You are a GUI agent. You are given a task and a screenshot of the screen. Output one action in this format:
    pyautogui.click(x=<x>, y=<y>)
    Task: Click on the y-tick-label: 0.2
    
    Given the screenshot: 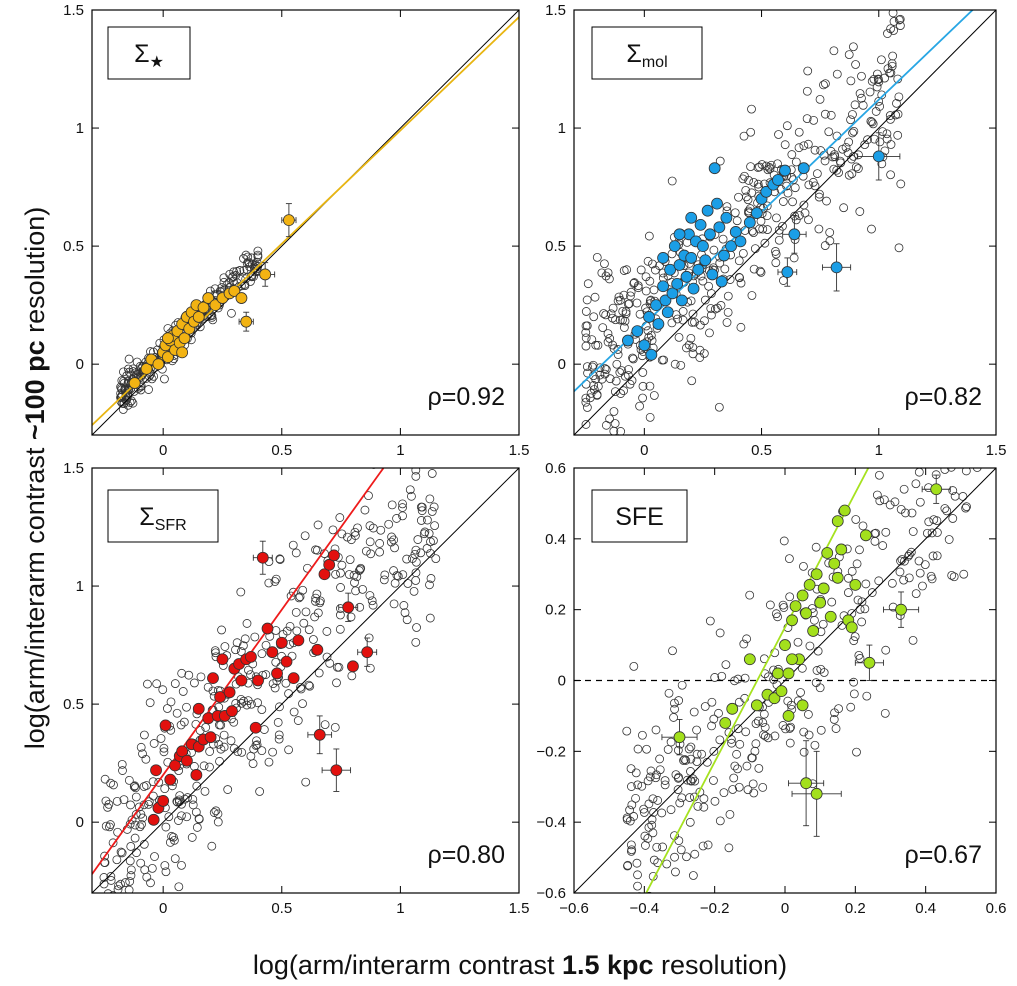 What is the action you would take?
    pyautogui.click(x=555, y=610)
    